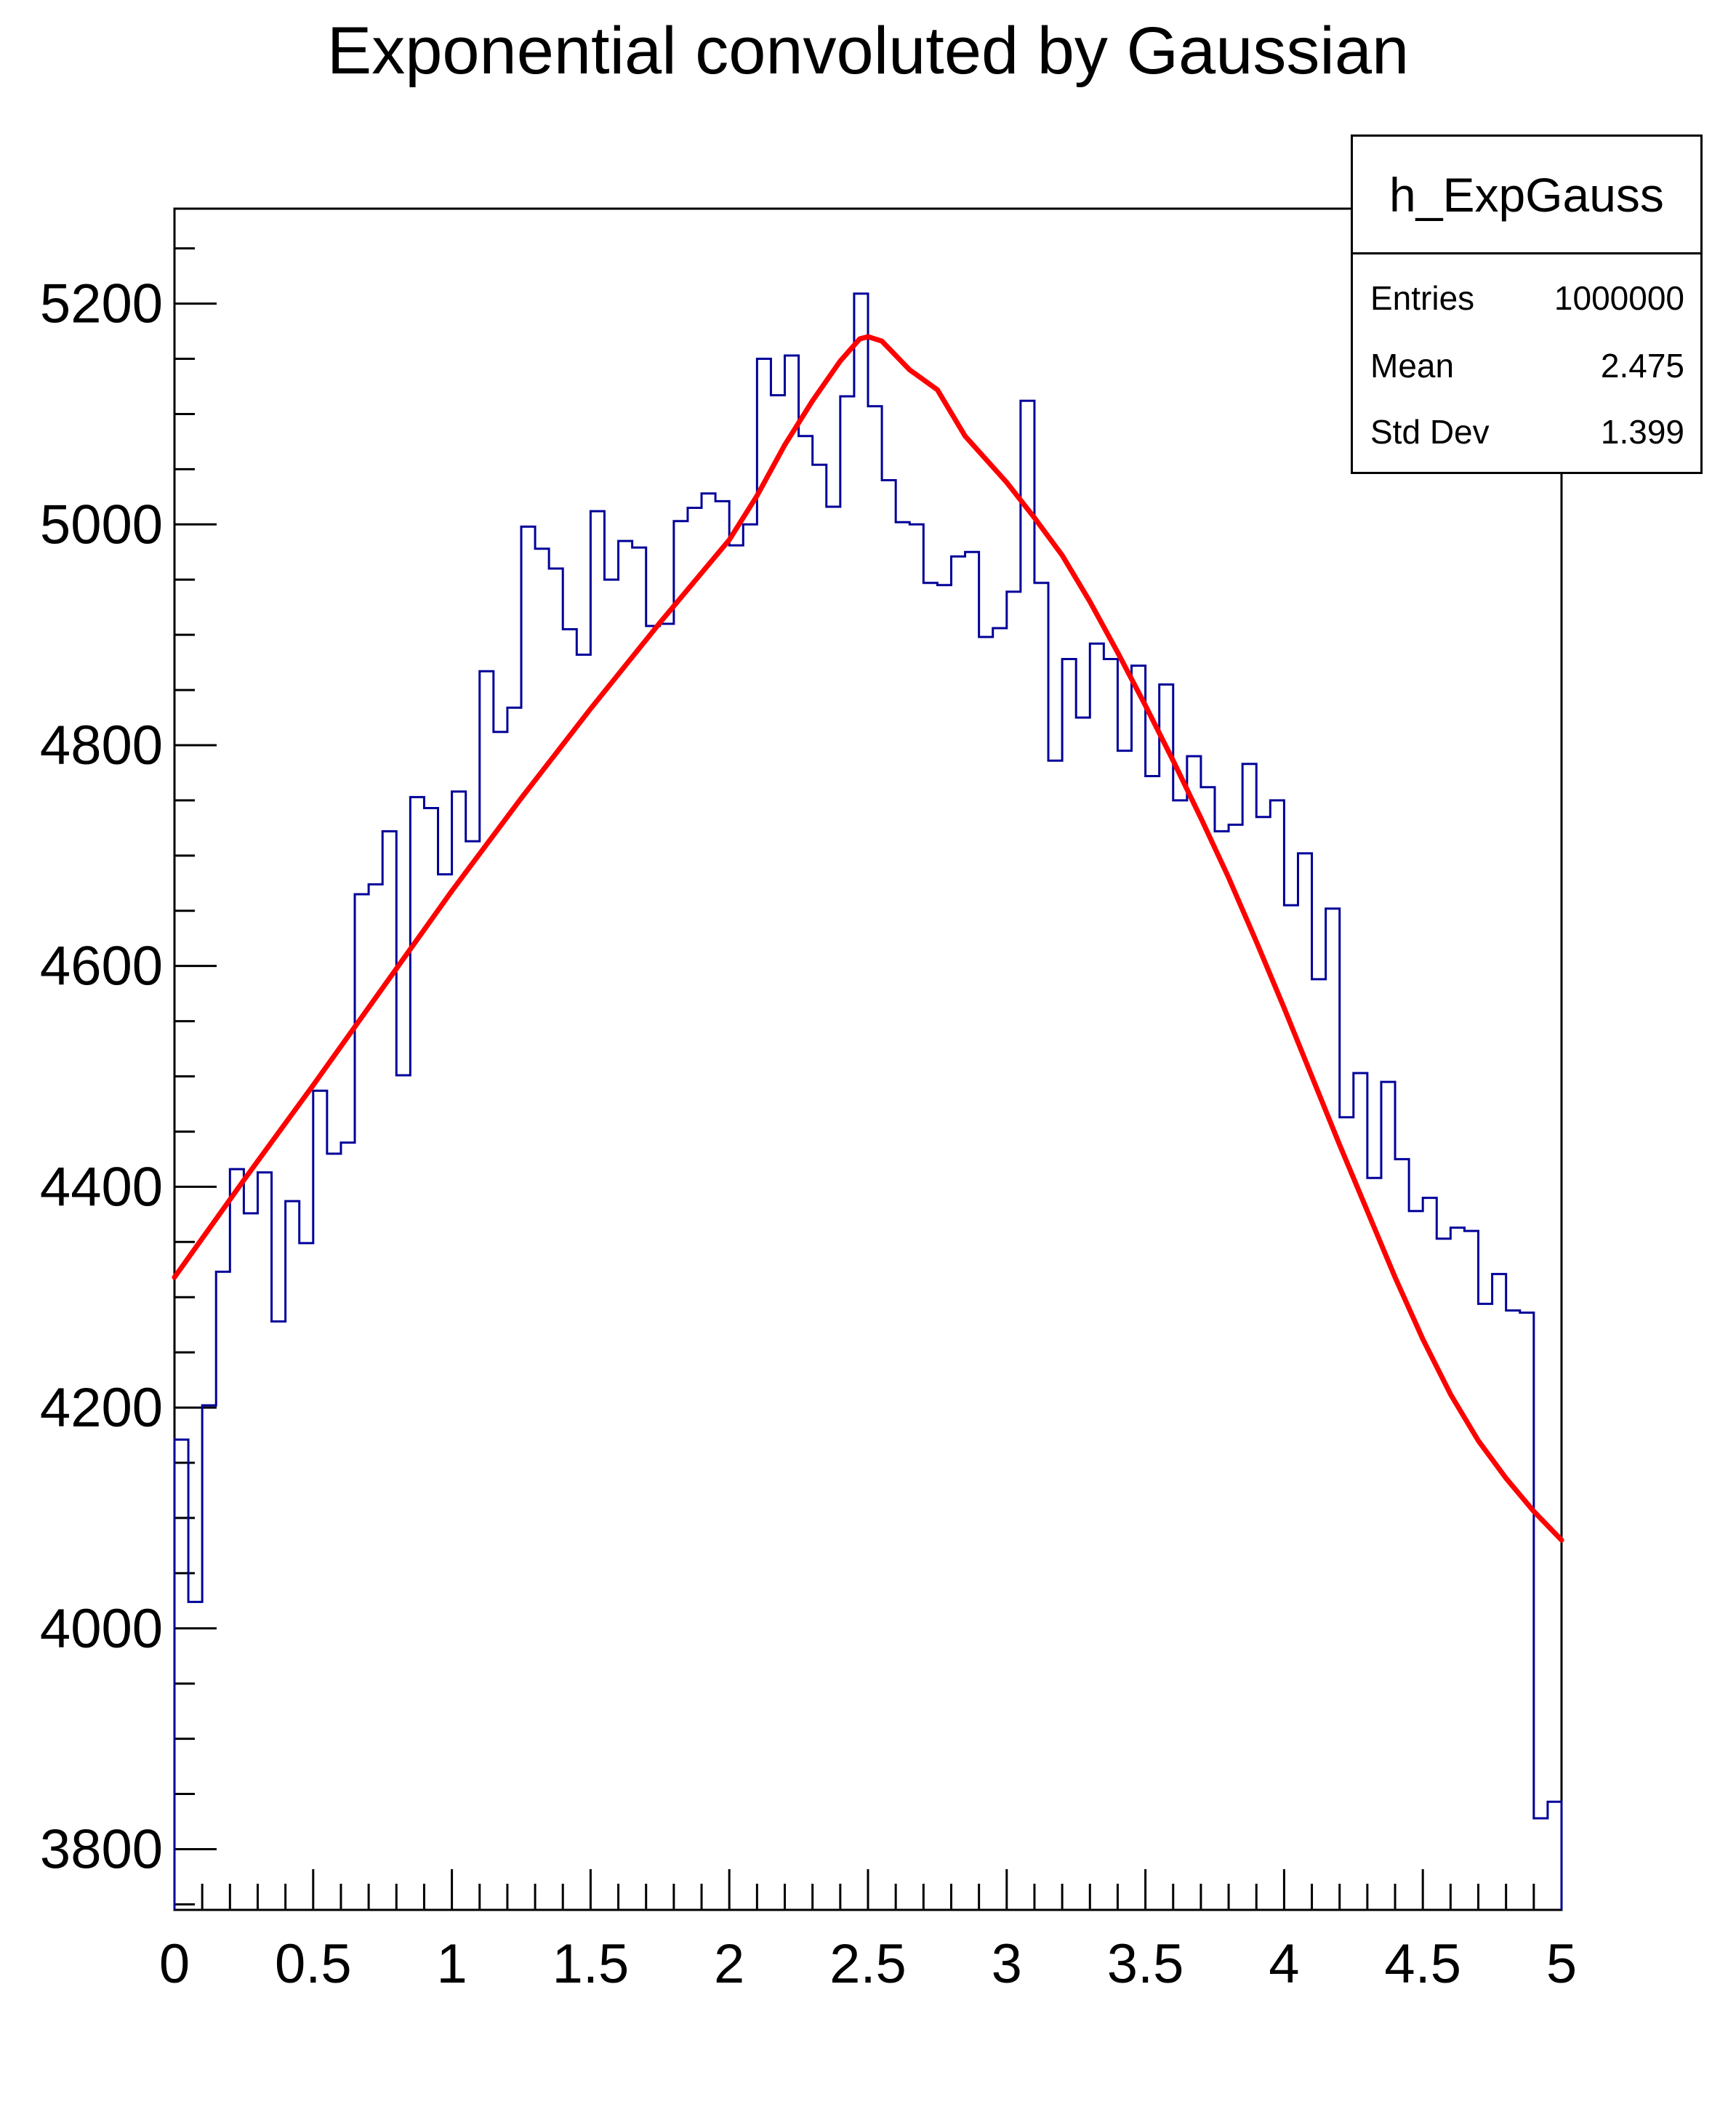  I want to click on x-axis-label: 0.5, so click(313, 1964).